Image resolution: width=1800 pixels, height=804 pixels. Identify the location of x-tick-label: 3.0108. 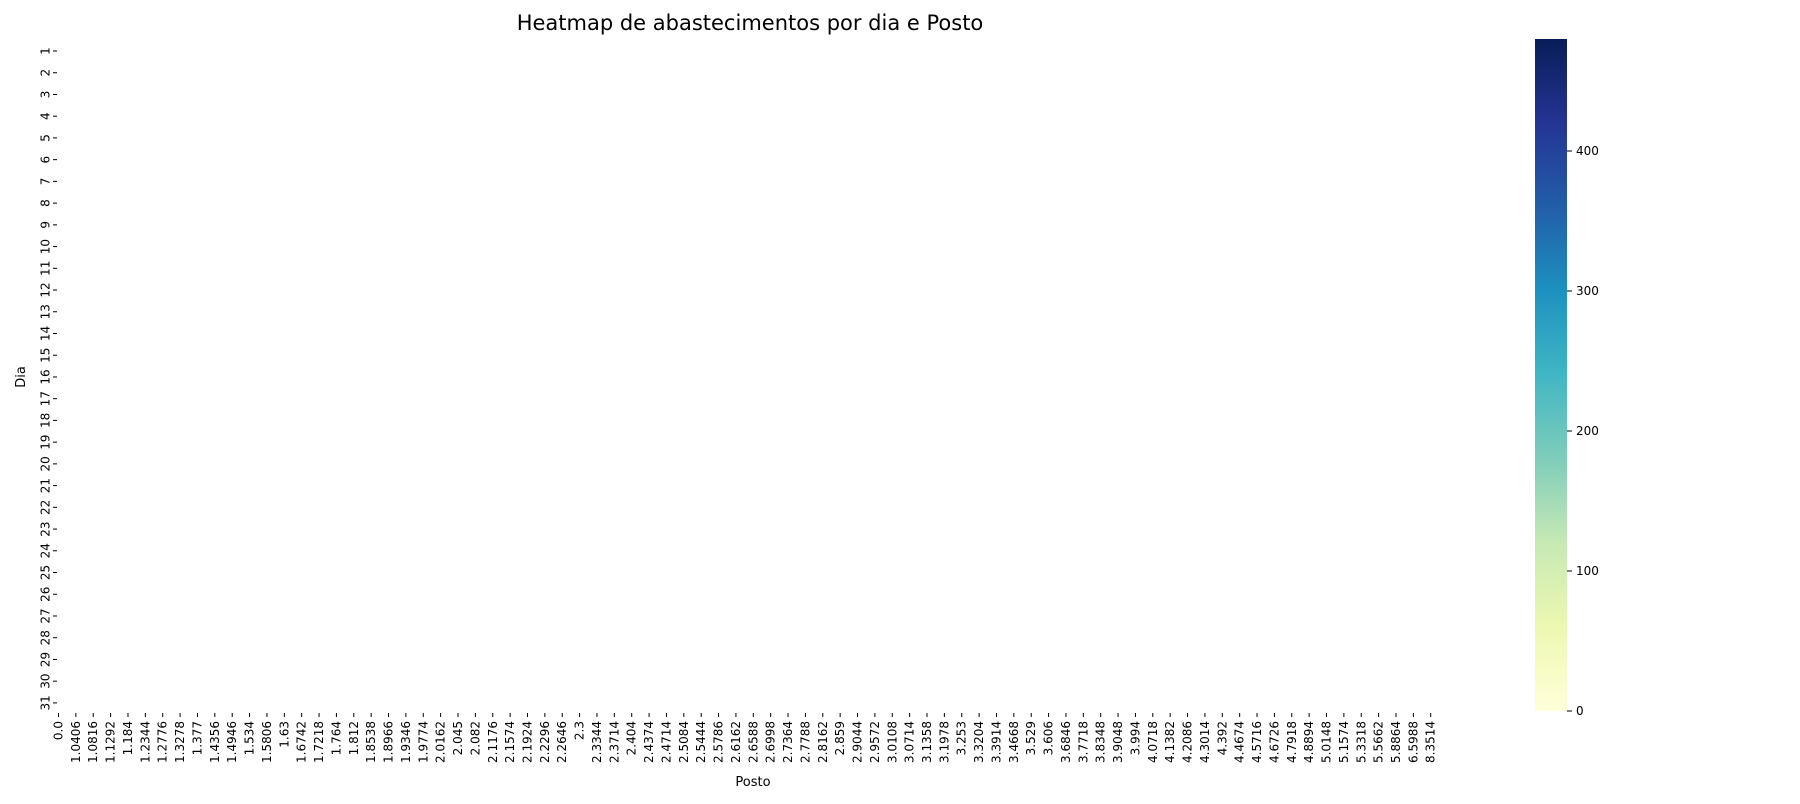
(892, 742).